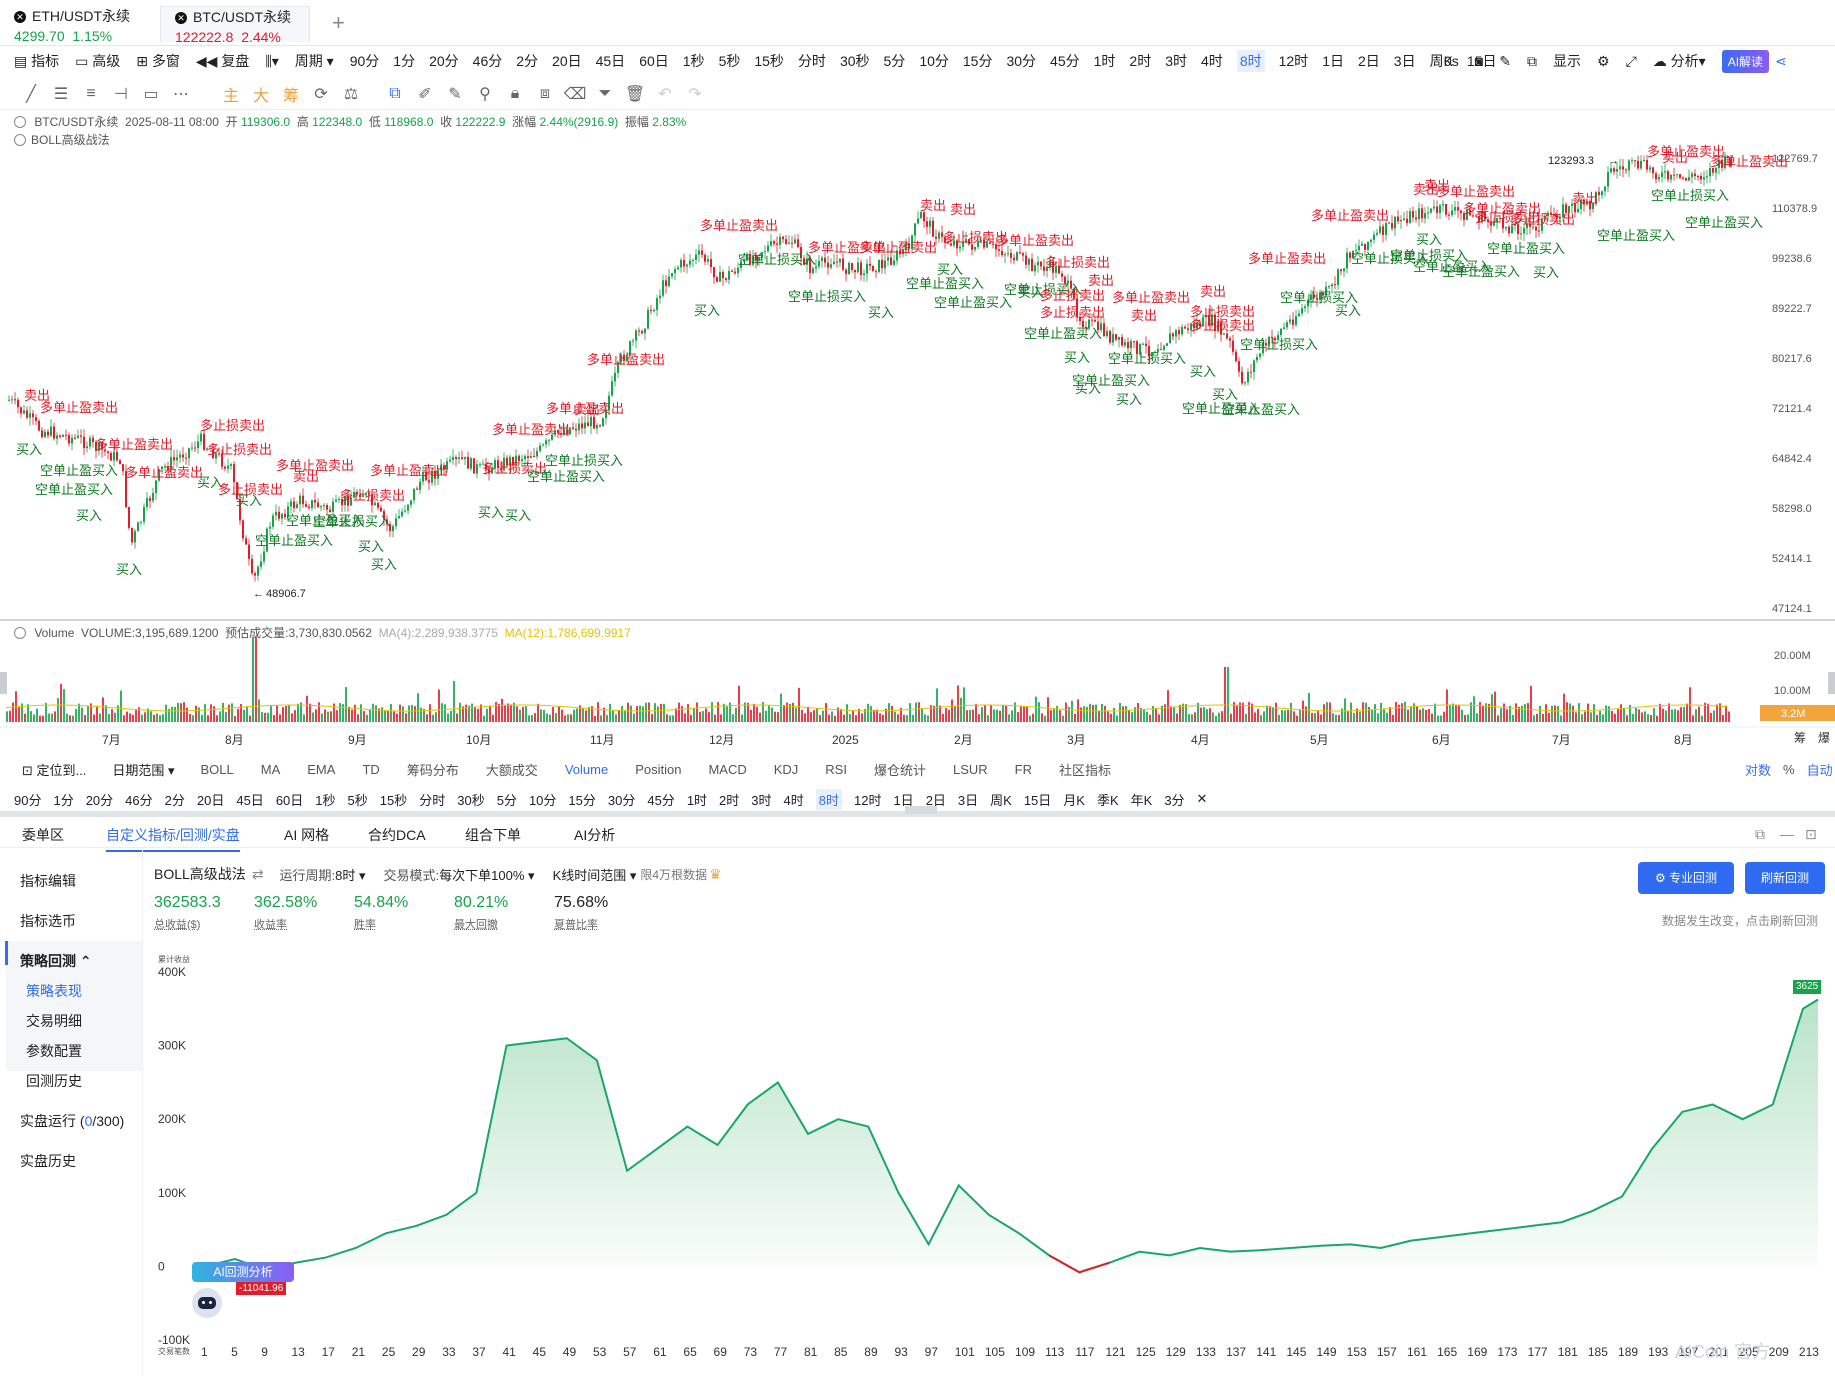  Describe the element at coordinates (471, 800) in the screenshot. I see `bottom-period-12: 30秒` at that location.